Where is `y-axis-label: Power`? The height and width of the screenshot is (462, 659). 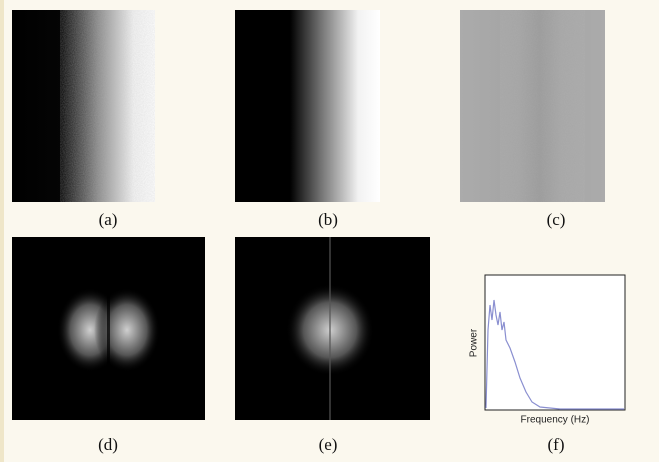 y-axis-label: Power is located at coordinates (474, 342).